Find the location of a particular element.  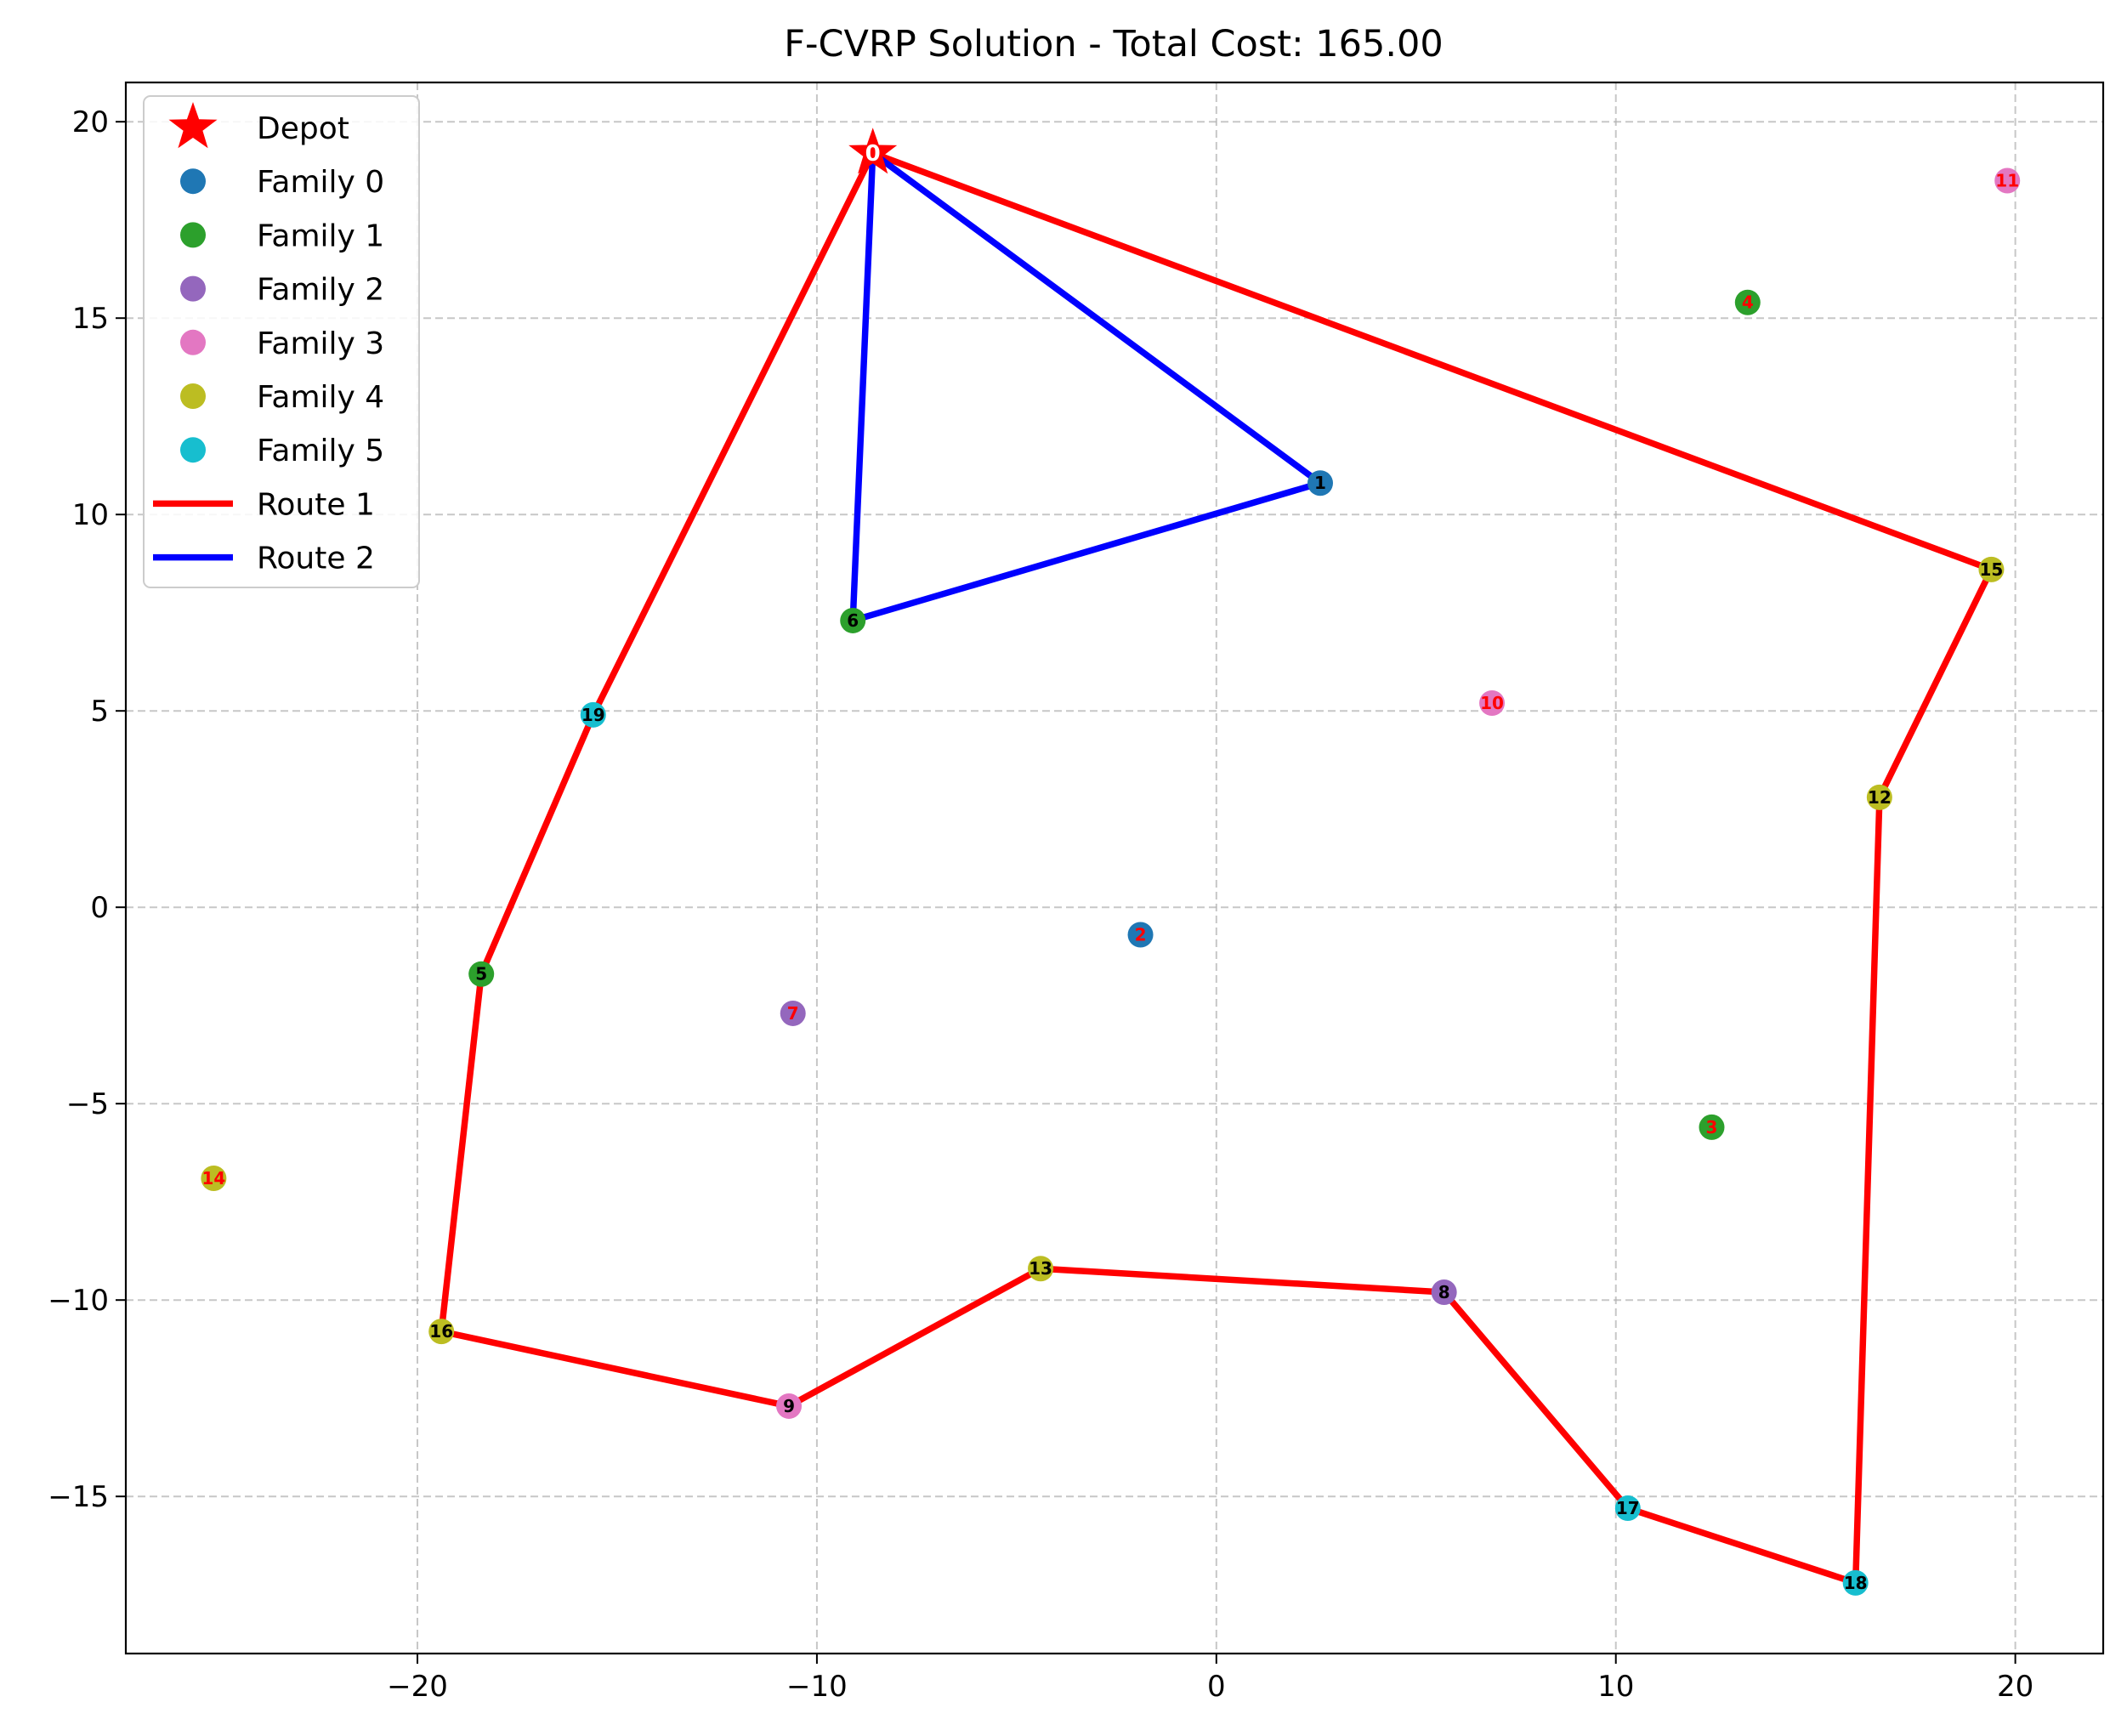

y-tick-label: 5 is located at coordinates (99, 712).